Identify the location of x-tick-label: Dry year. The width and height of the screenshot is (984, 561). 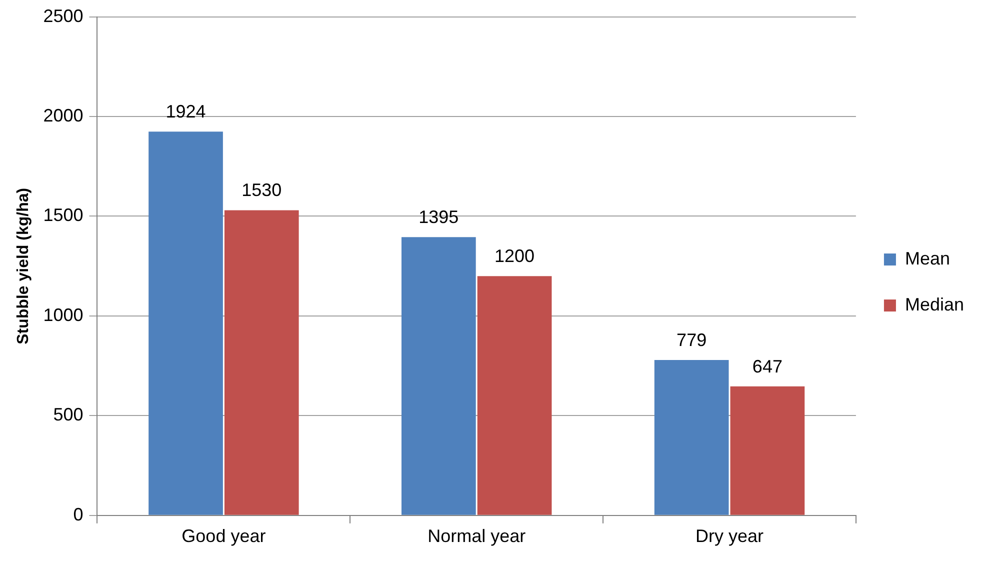
(730, 536).